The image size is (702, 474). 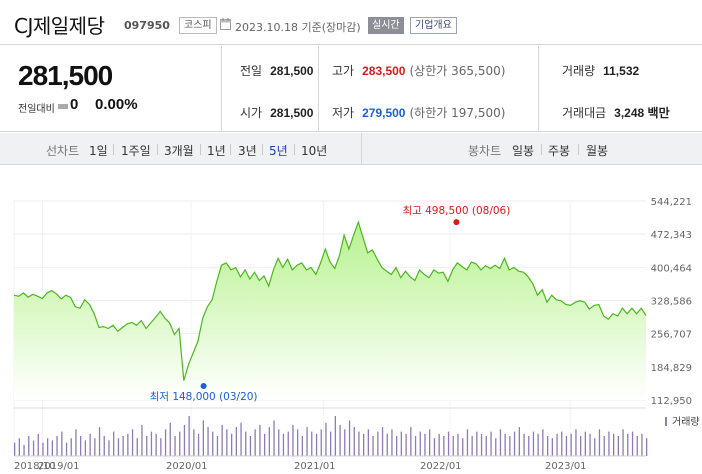 I want to click on low-cell: 저가 279,500 (하한가 197,500), so click(x=418, y=114).